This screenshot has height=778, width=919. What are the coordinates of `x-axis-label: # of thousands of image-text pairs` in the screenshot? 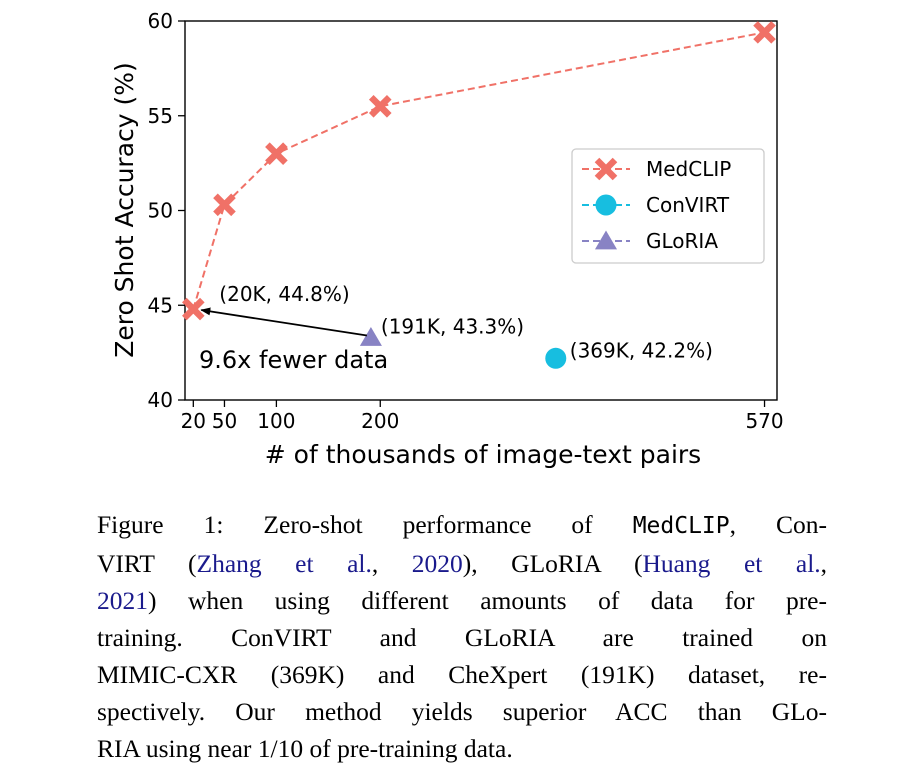 It's located at (483, 454).